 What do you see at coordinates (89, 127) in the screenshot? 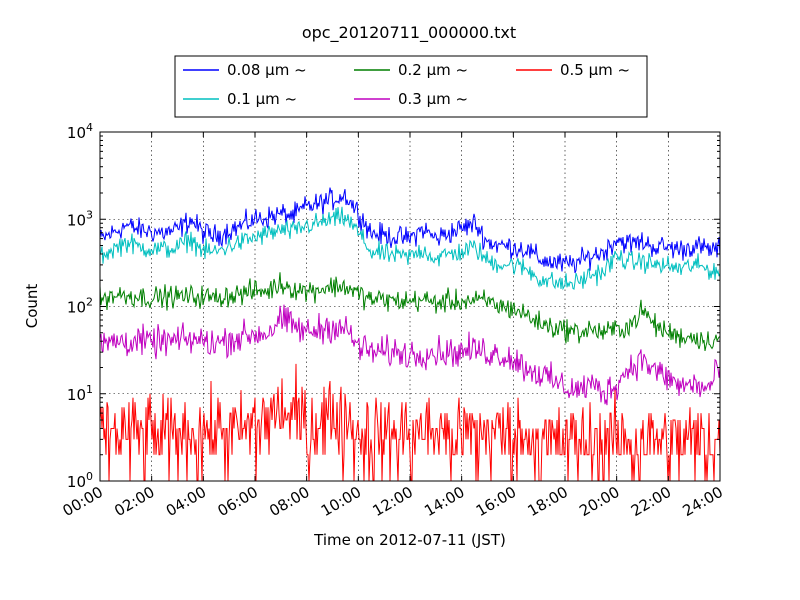
I see `y-tick-exponent: 4` at bounding box center [89, 127].